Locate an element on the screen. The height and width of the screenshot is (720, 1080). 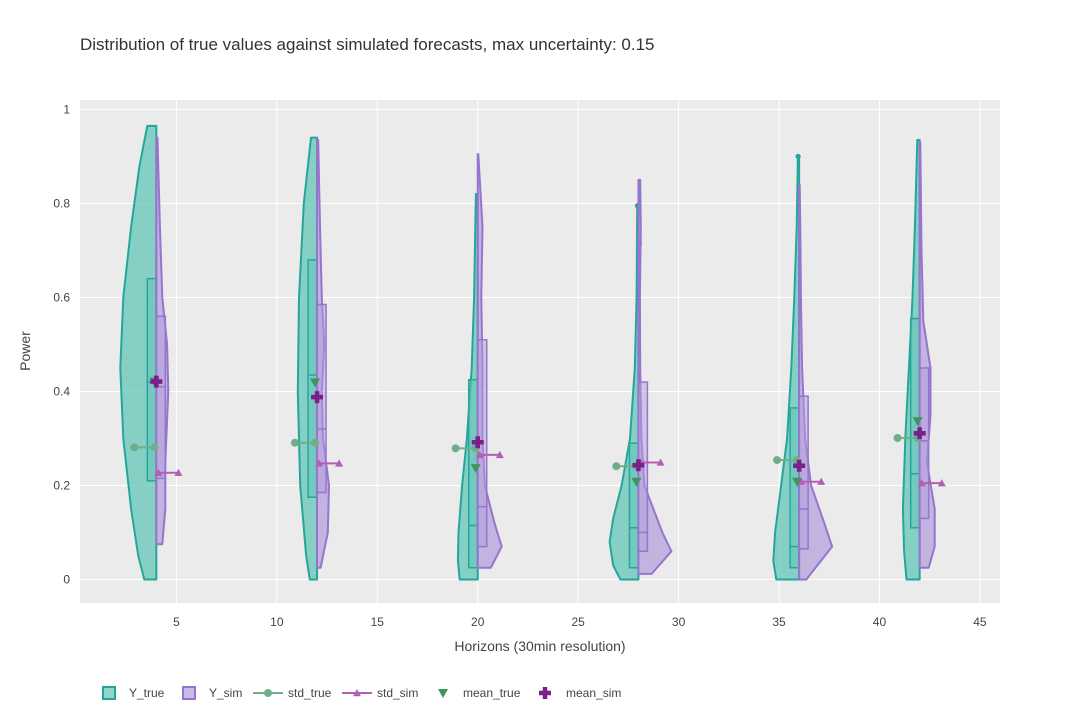
legend-label: std_sim is located at coordinates (397, 693).